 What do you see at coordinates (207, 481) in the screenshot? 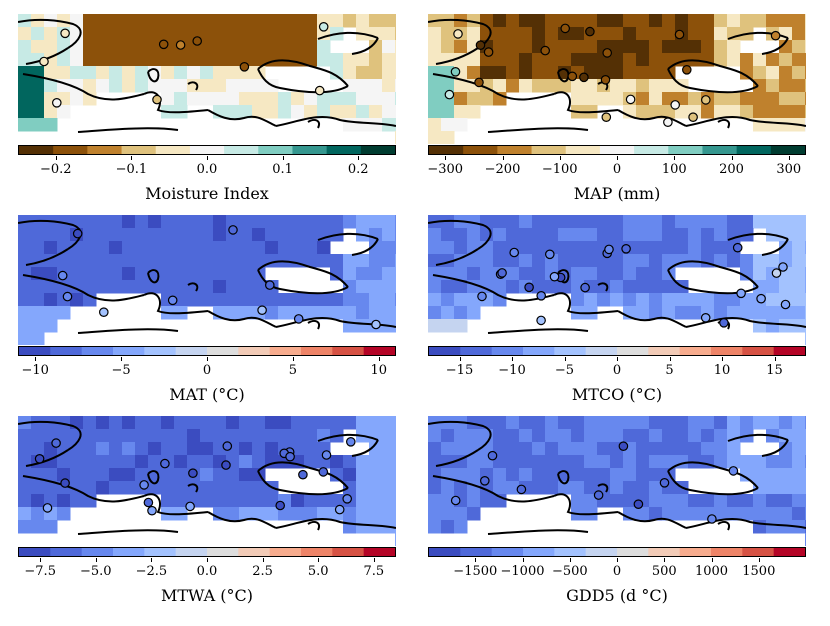
I see `map-mtwa` at bounding box center [207, 481].